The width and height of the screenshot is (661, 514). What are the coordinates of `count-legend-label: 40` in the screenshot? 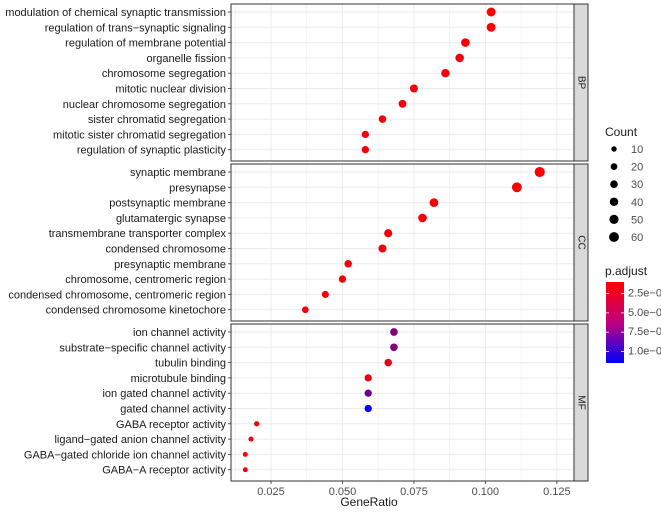 It's located at (637, 203).